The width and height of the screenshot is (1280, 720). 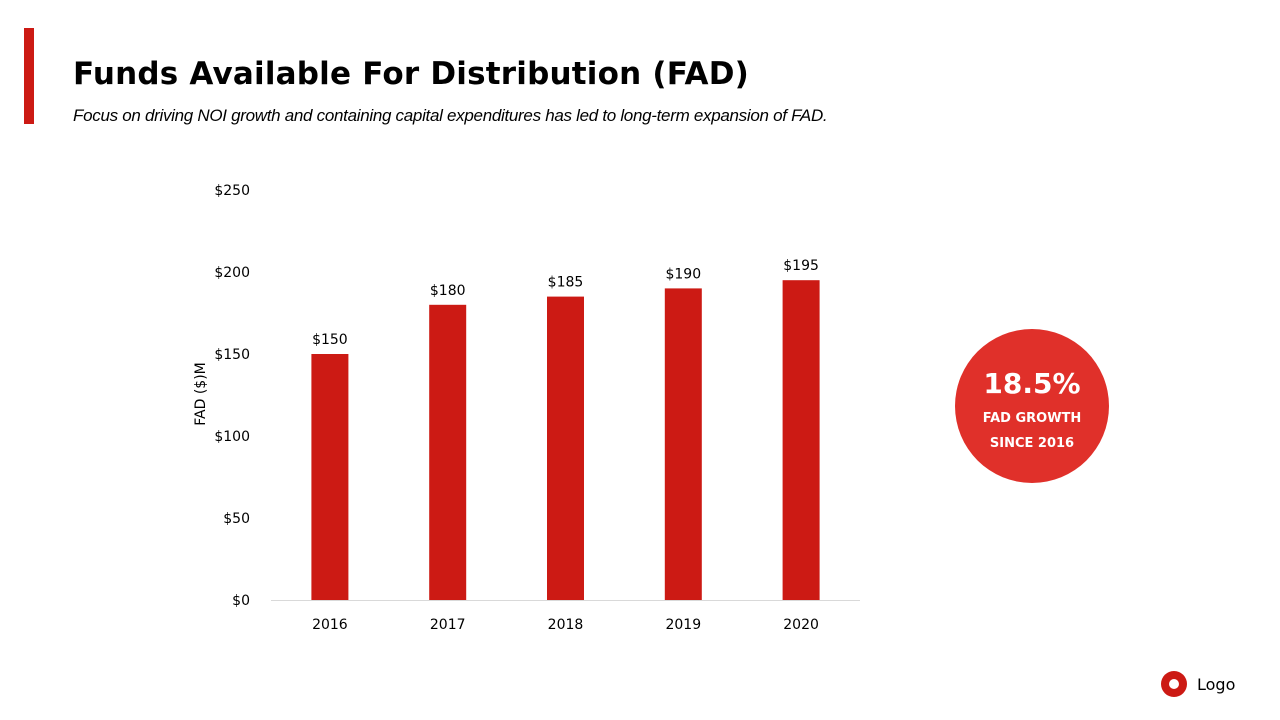 I want to click on y-tick-label: $50, so click(x=236, y=519).